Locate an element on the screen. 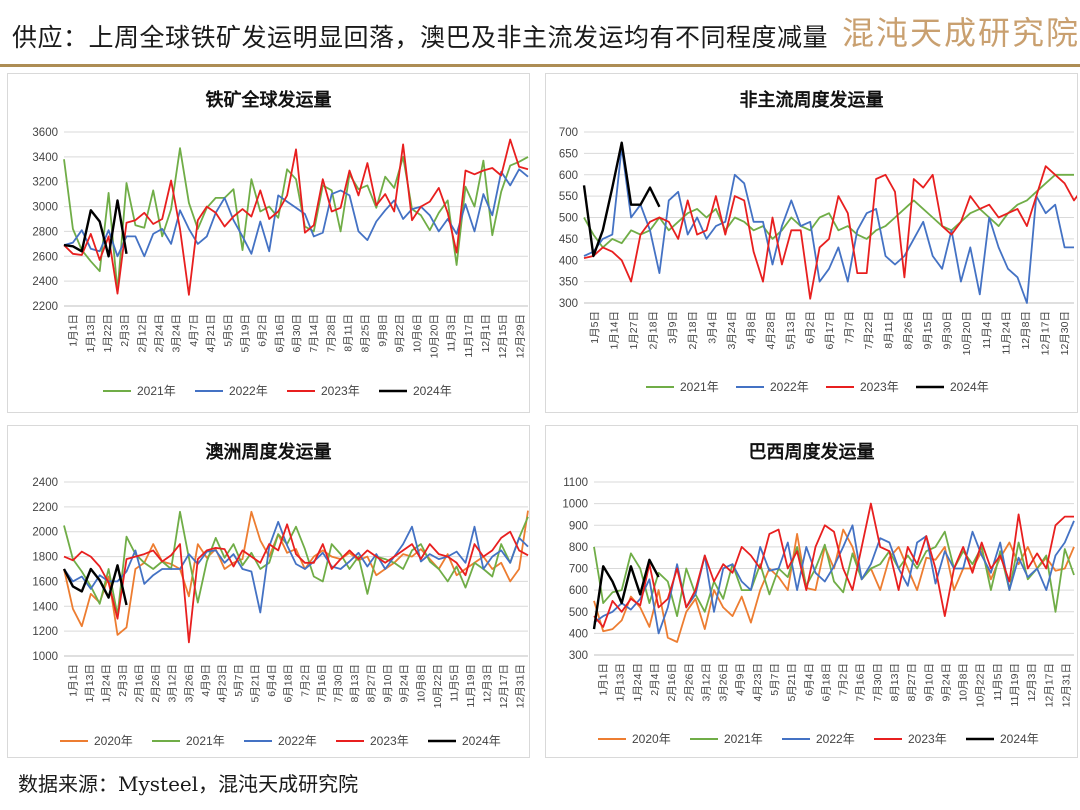 The image size is (1080, 810). x-tick-label: 10月20日 is located at coordinates (434, 336).